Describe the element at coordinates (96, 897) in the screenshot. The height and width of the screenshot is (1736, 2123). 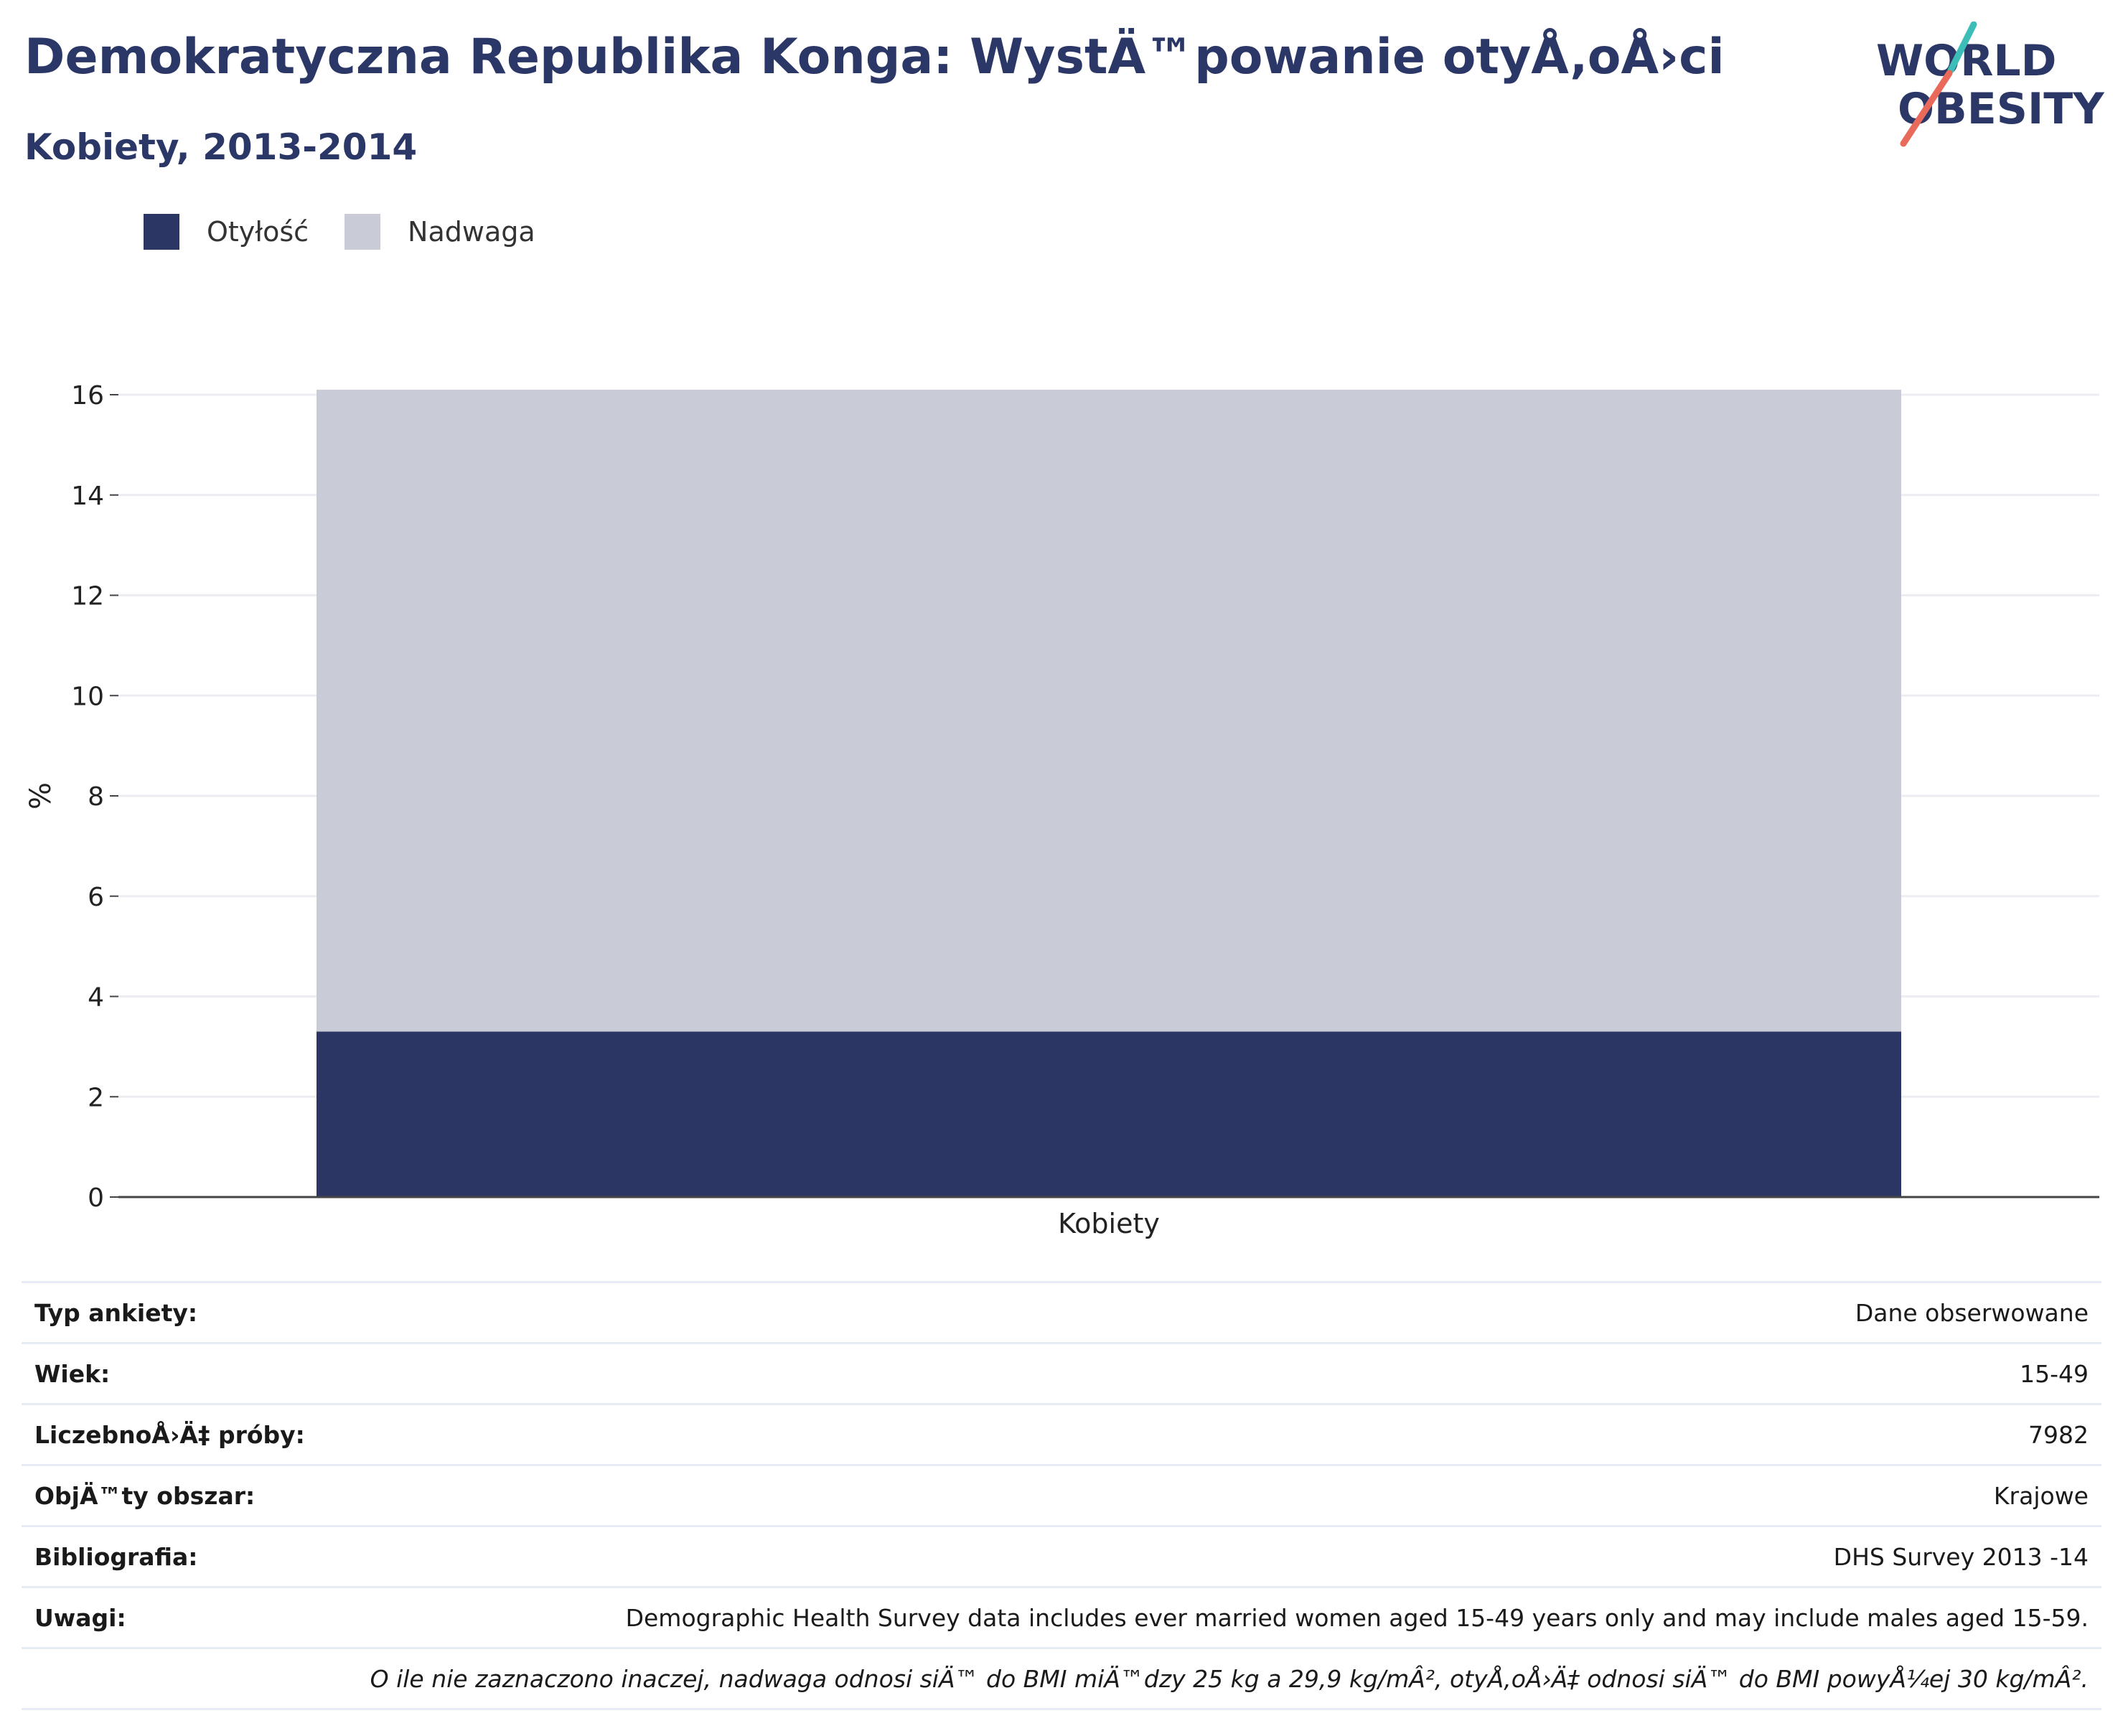
I see `y-tick-label: 6` at that location.